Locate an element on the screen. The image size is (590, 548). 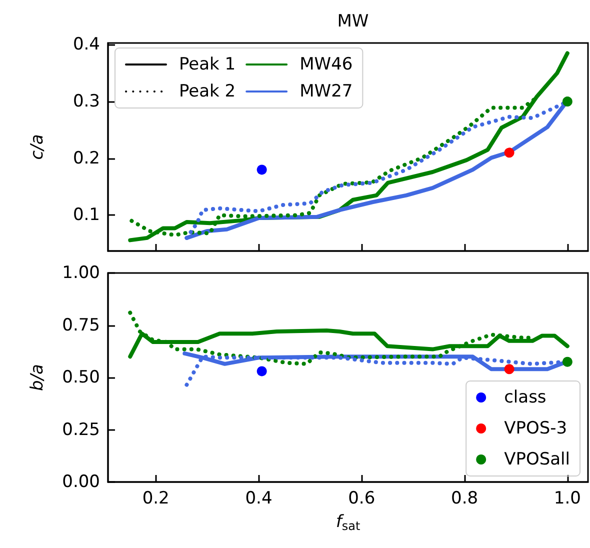
y-tick-label: 1.00 is located at coordinates (81, 273).